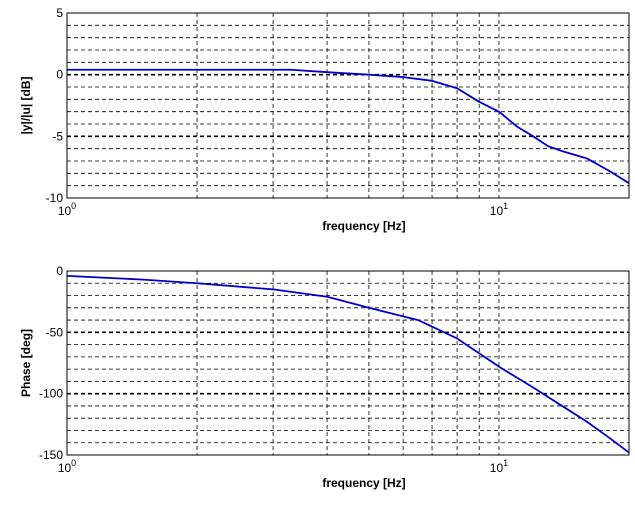 The width and height of the screenshot is (635, 506). What do you see at coordinates (59, 13) in the screenshot?
I see `magnitude-ytick-label: 5` at bounding box center [59, 13].